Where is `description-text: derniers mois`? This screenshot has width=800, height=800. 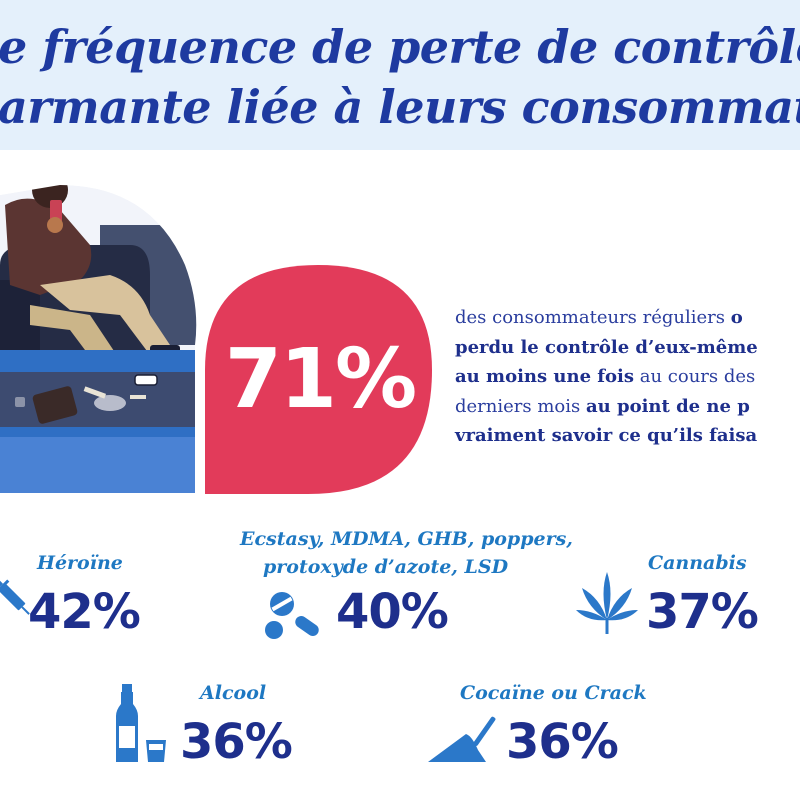
description-text: derniers mois is located at coordinates (520, 406).